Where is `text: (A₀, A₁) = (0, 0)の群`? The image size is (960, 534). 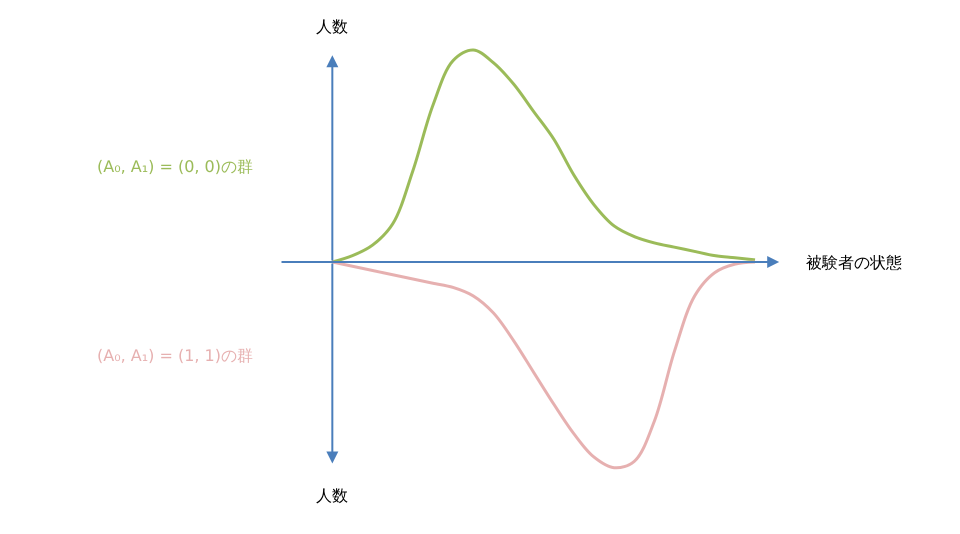 text: (A₀, A₁) = (0, 0)の群 is located at coordinates (175, 166).